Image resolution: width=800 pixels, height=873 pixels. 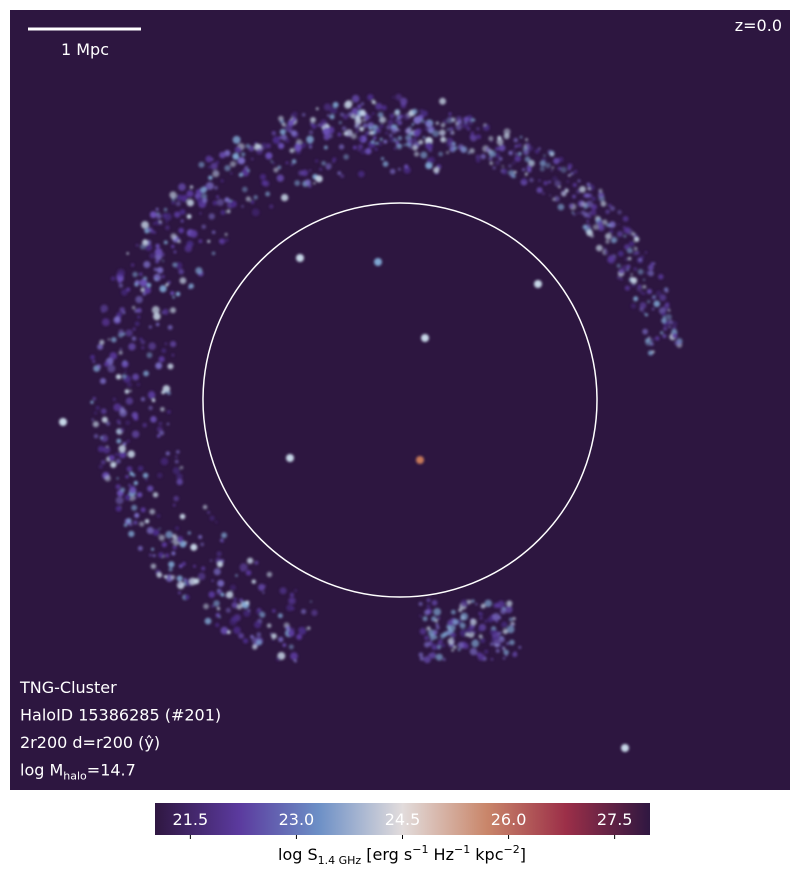 I want to click on info-text: TNG-Cluster, so click(x=68, y=687).